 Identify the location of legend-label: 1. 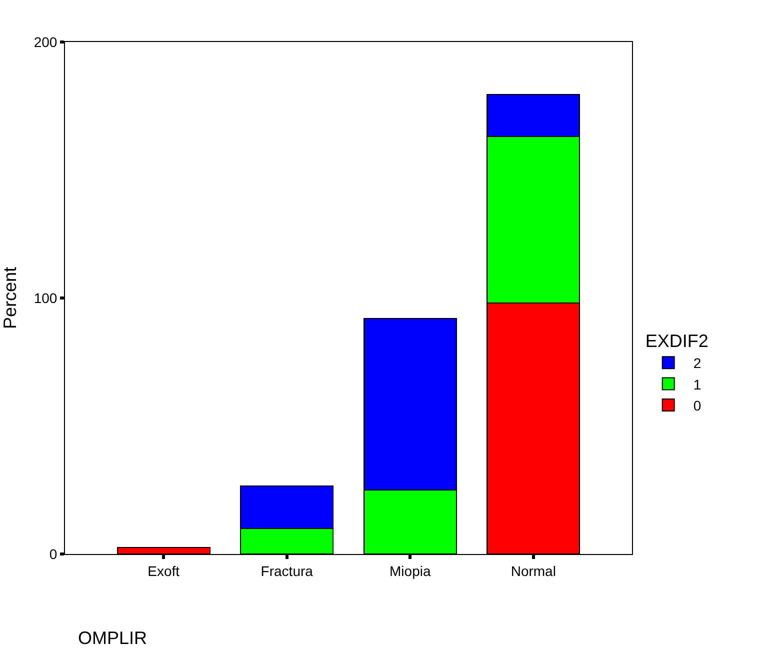
(697, 384).